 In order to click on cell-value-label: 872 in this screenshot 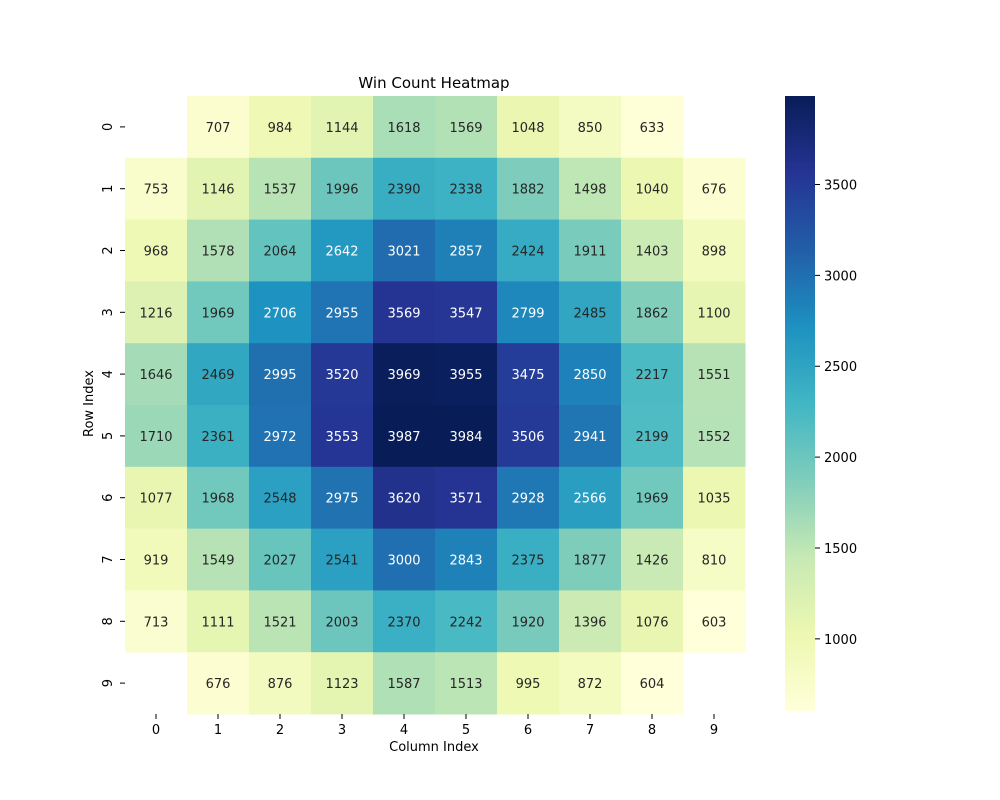, I will do `click(590, 684)`.